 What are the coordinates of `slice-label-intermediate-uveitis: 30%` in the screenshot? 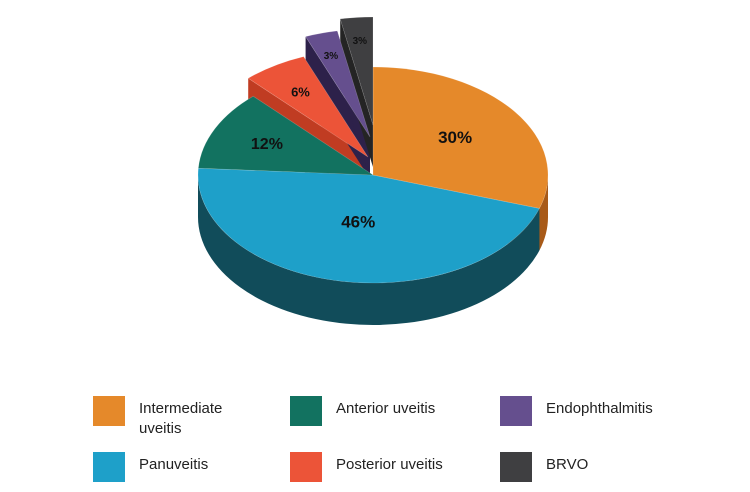 It's located at (455, 137).